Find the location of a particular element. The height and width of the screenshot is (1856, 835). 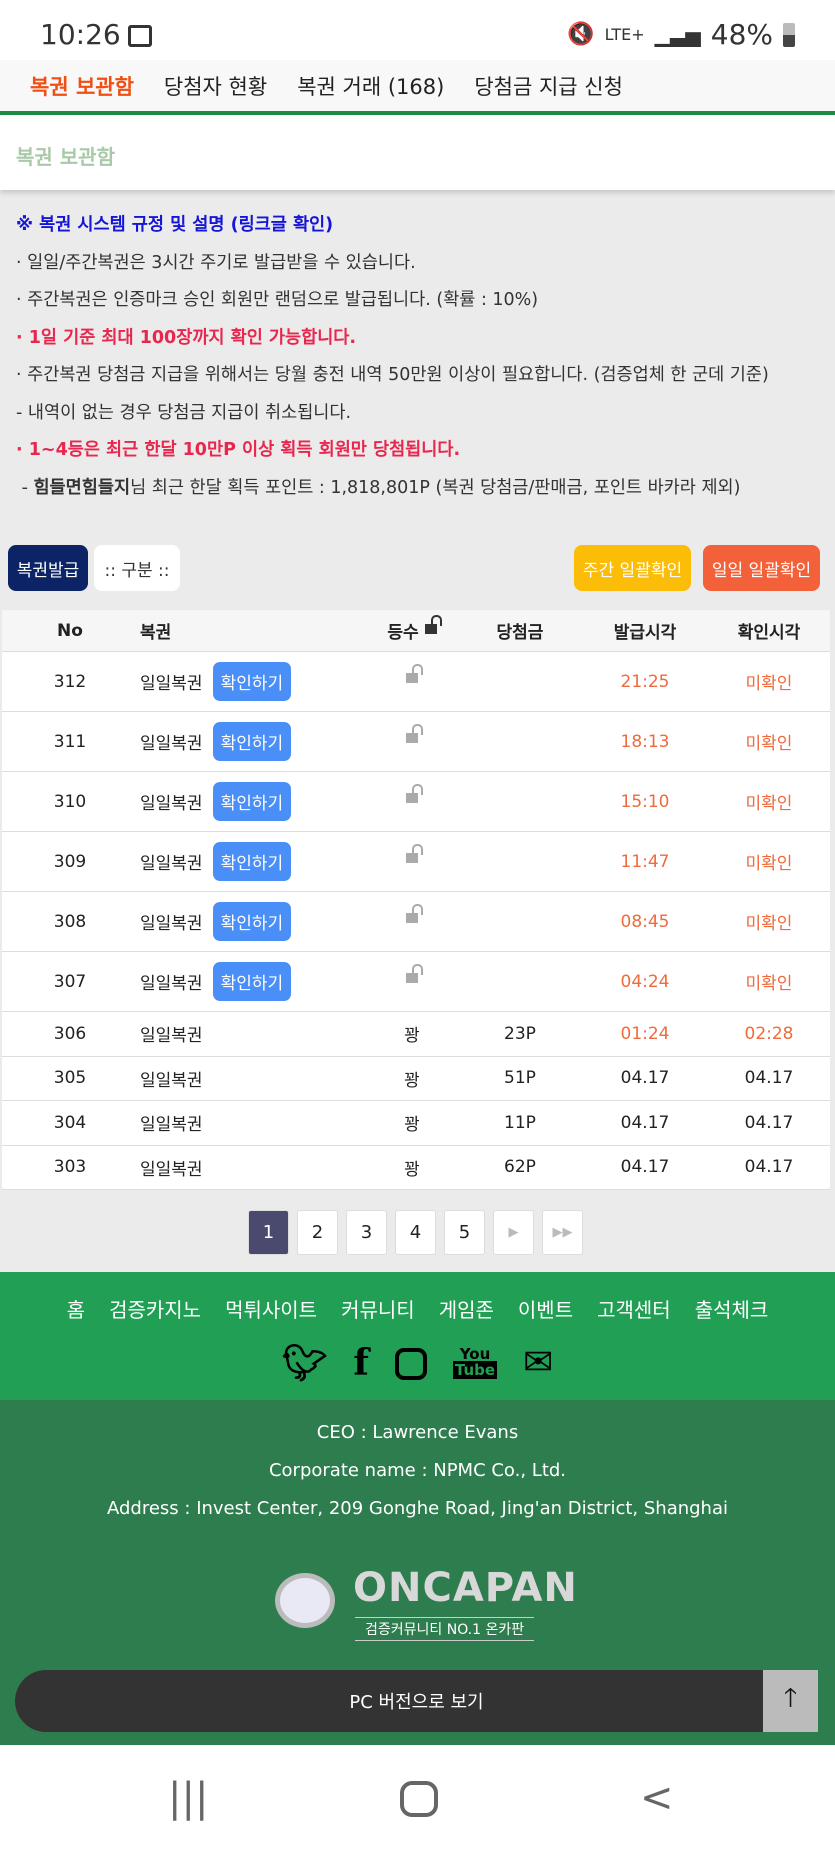

rule-line: - 내역이 없는 경우 당첨금 지급이 취소됩니다. is located at coordinates (184, 412).